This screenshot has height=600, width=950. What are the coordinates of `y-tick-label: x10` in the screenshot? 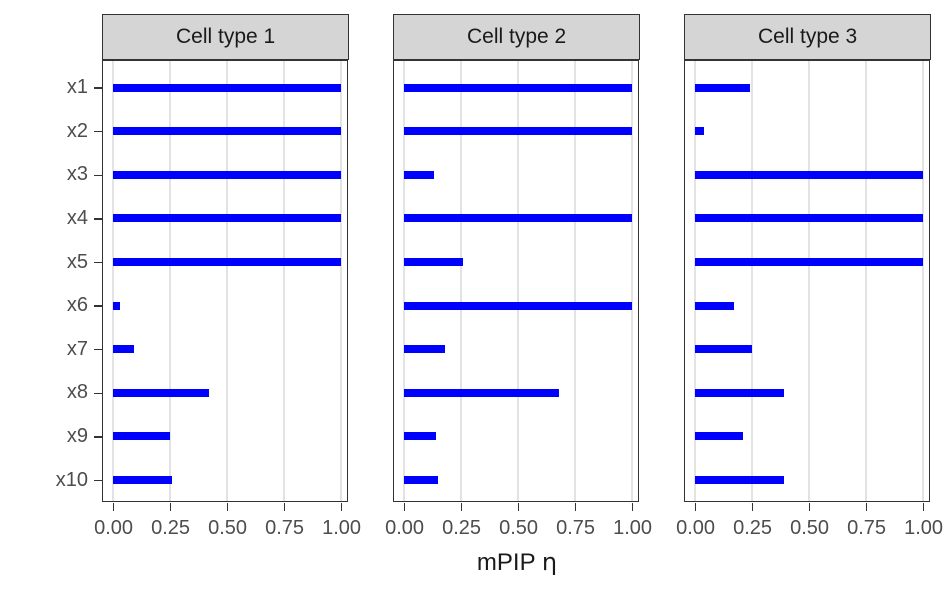 It's located at (71, 479).